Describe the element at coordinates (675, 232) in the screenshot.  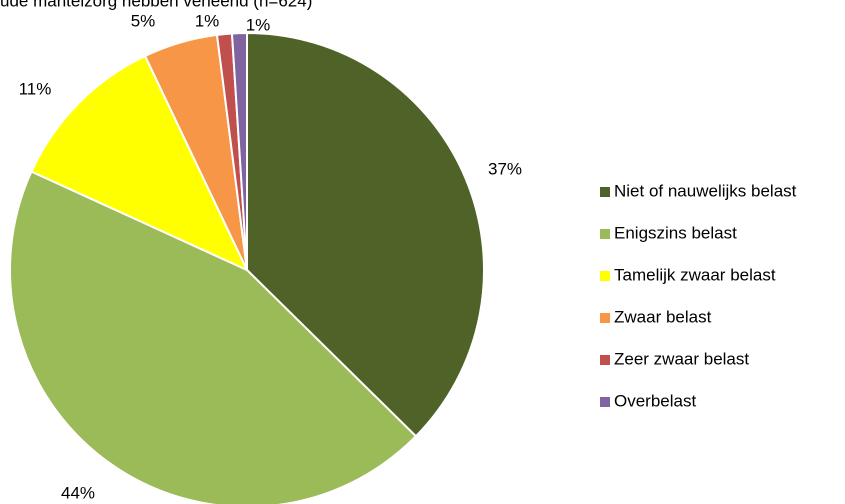
I see `legend-label: Enigszins belast` at that location.